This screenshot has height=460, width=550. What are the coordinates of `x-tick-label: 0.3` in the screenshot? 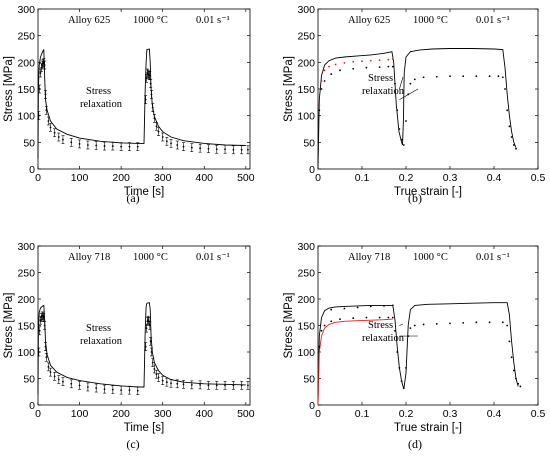 It's located at (450, 414).